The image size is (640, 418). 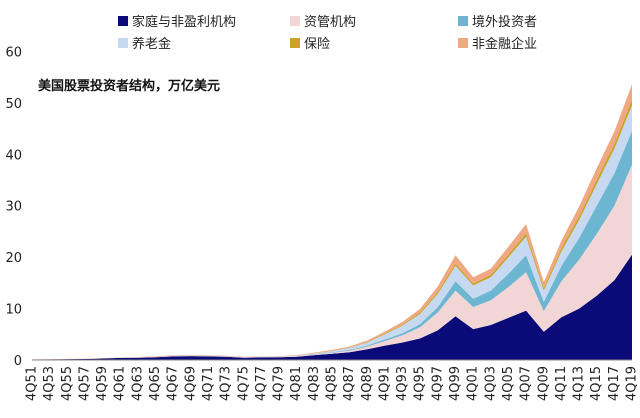 What do you see at coordinates (208, 383) in the screenshot?
I see `x-tick-label: 4Q71` at bounding box center [208, 383].